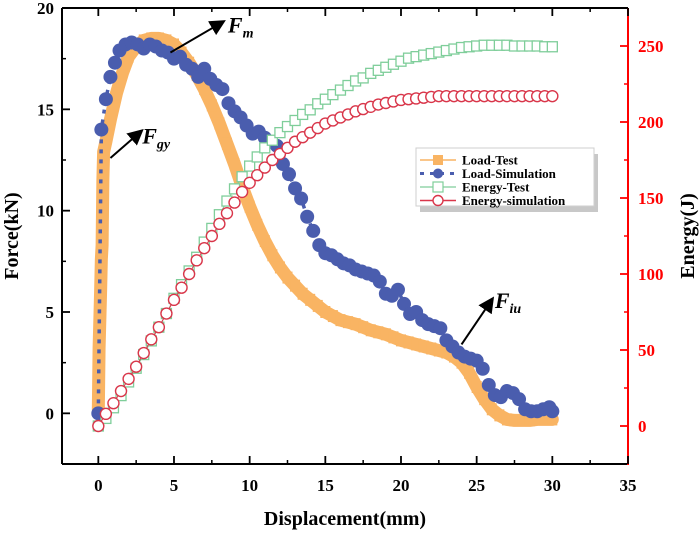 The height and width of the screenshot is (534, 700). Describe the element at coordinates (438, 200) in the screenshot. I see `legend-open-circle-marker` at that location.